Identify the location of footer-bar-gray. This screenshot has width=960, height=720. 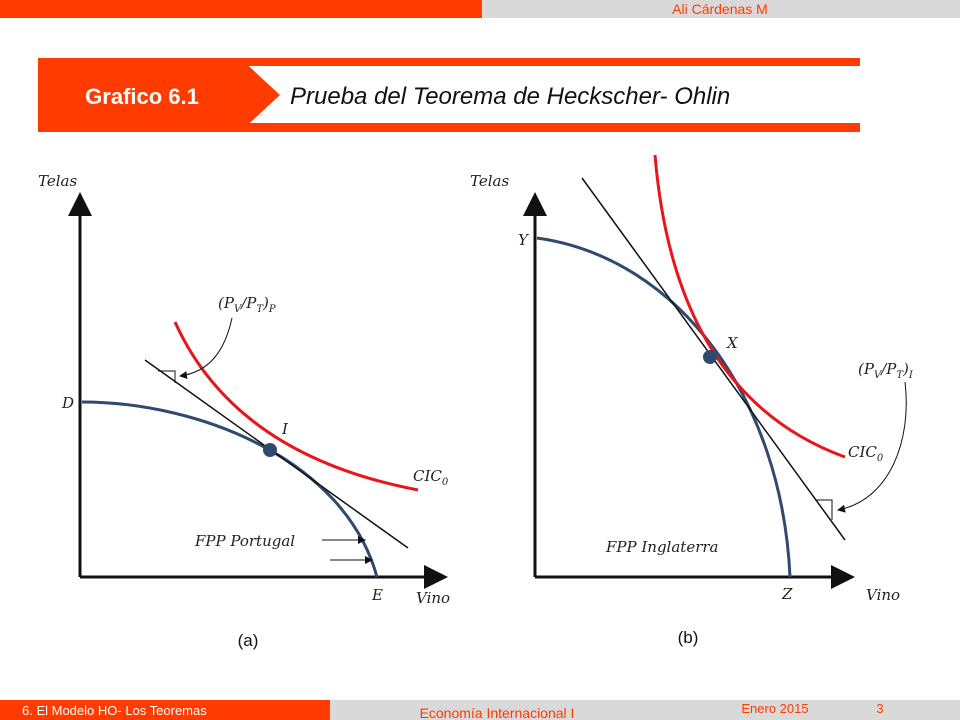
(645, 710).